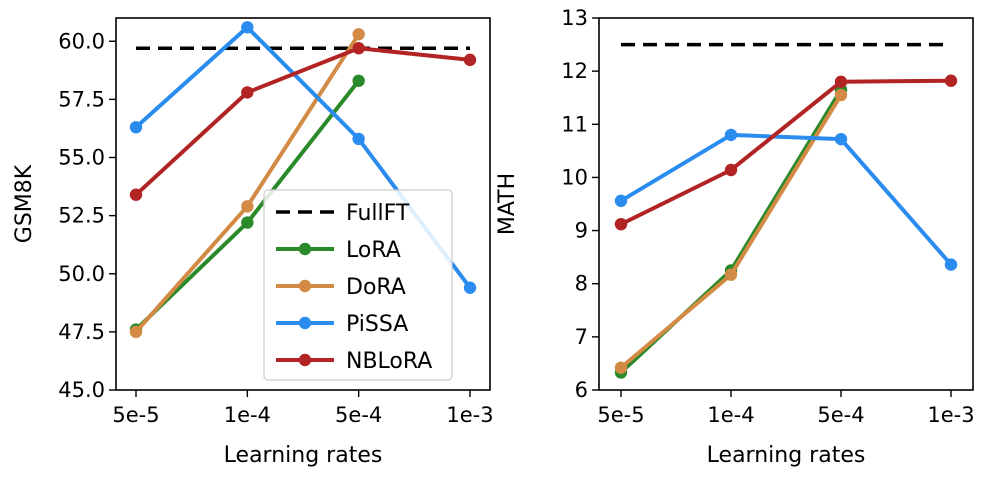  What do you see at coordinates (81, 41) in the screenshot?
I see `y-tick-label: 60.0` at bounding box center [81, 41].